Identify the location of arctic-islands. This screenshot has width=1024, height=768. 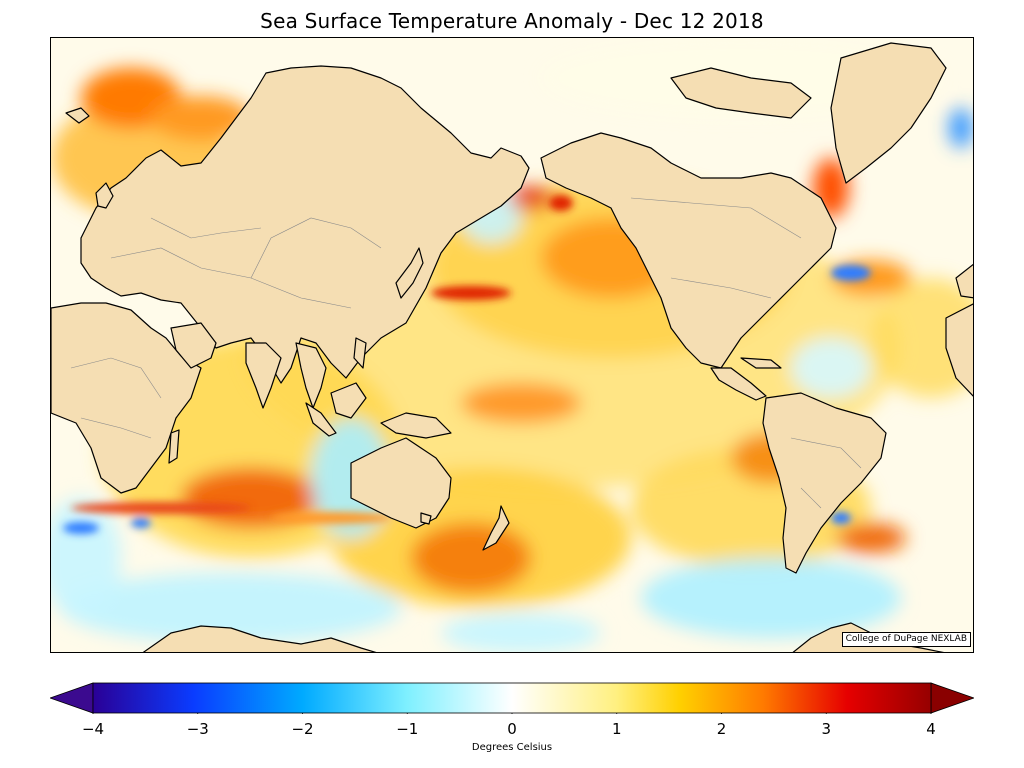
(741, 93).